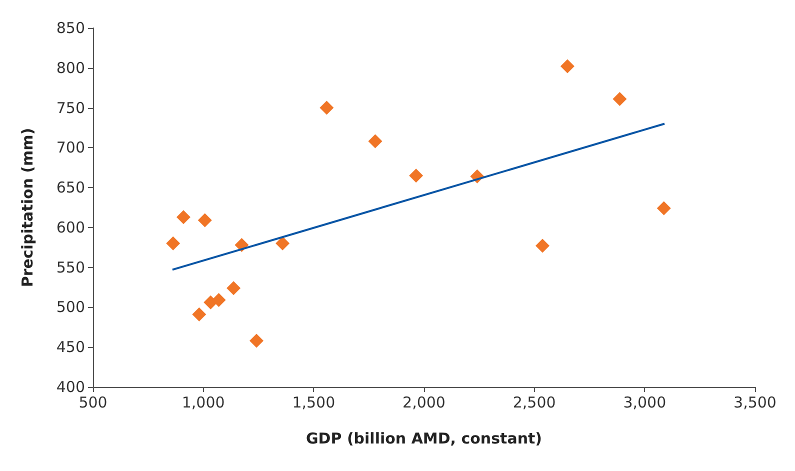 The width and height of the screenshot is (795, 471). What do you see at coordinates (70, 227) in the screenshot?
I see `y-tick-label: 600` at bounding box center [70, 227].